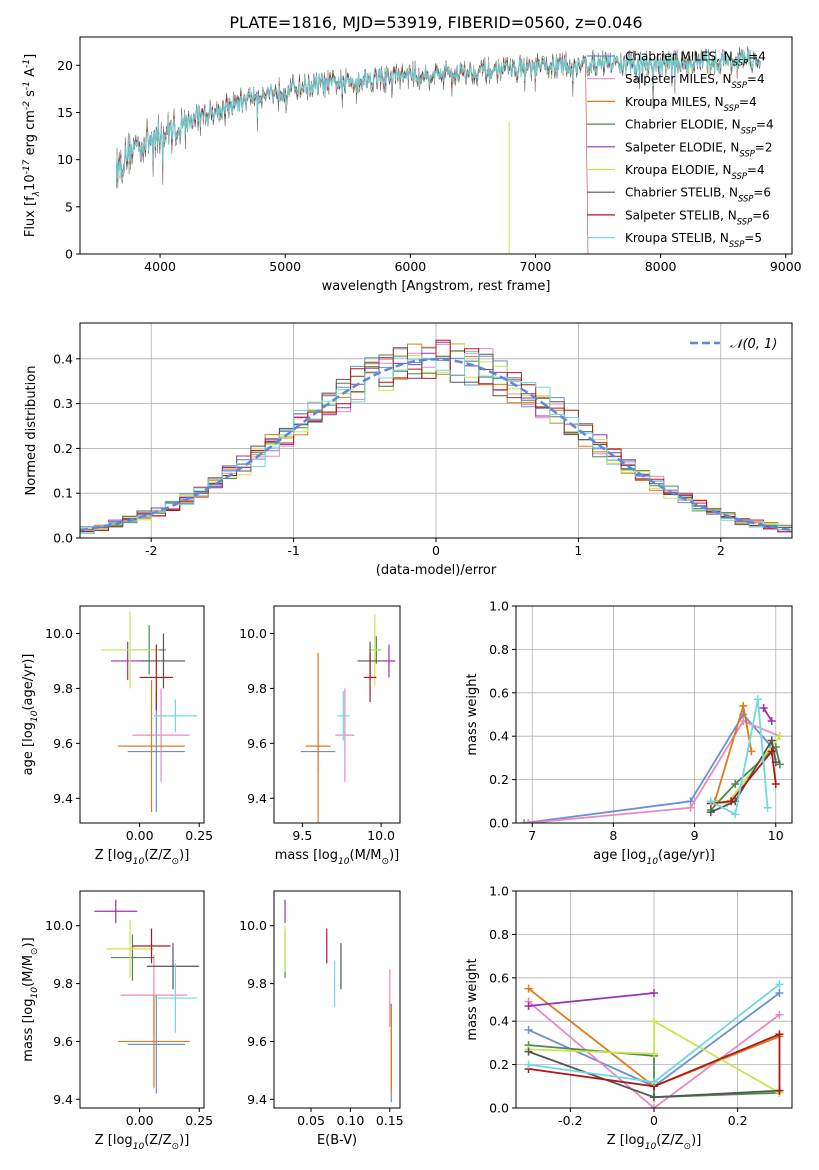  What do you see at coordinates (338, 1001) in the screenshot?
I see `mass_vs_ebv-plot` at bounding box center [338, 1001].